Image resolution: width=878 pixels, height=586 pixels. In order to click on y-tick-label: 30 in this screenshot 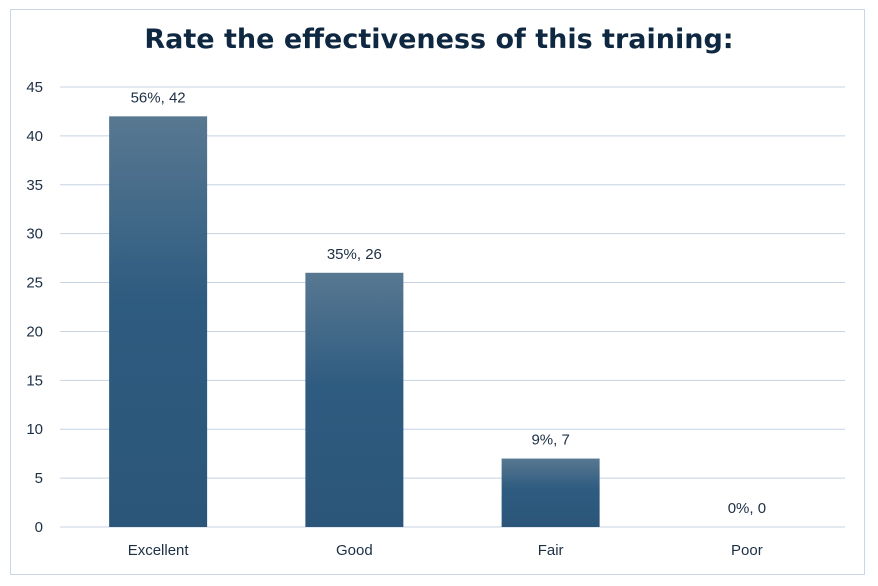, I will do `click(34, 234)`.